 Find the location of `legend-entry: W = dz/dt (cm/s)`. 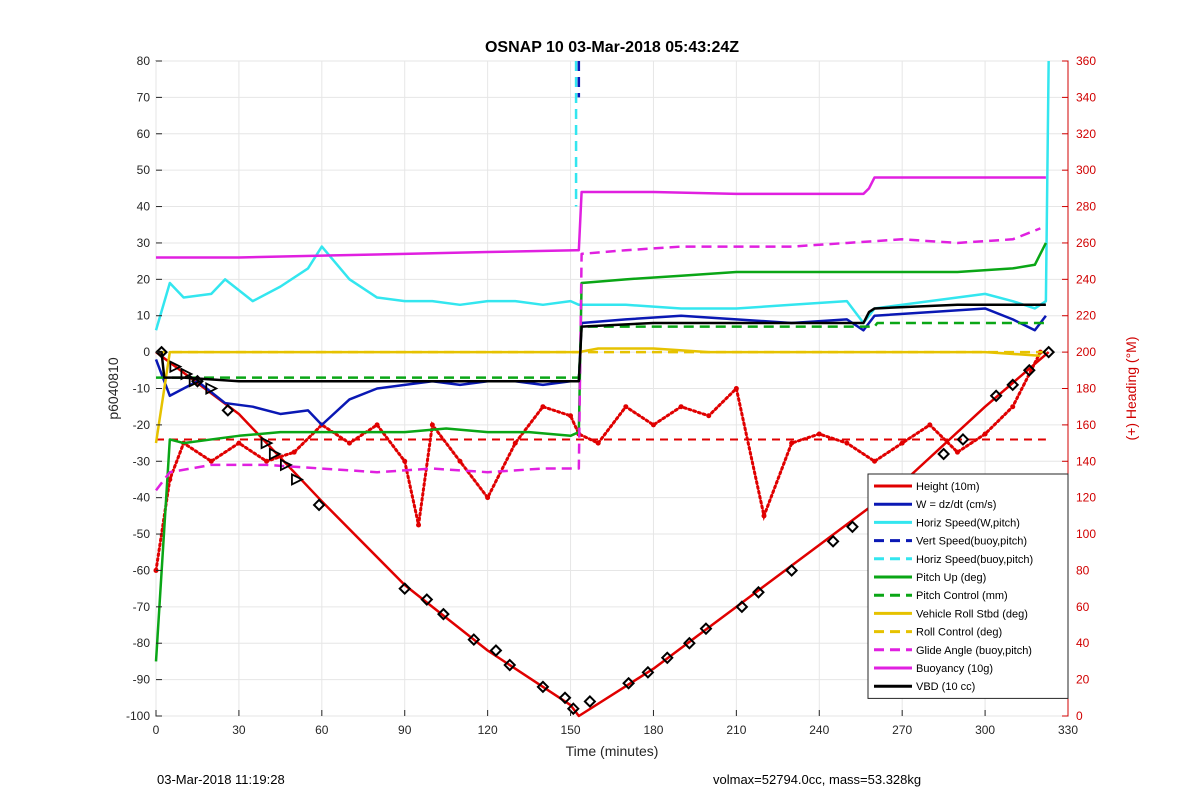

legend-entry: W = dz/dt (cm/s) is located at coordinates (956, 505).